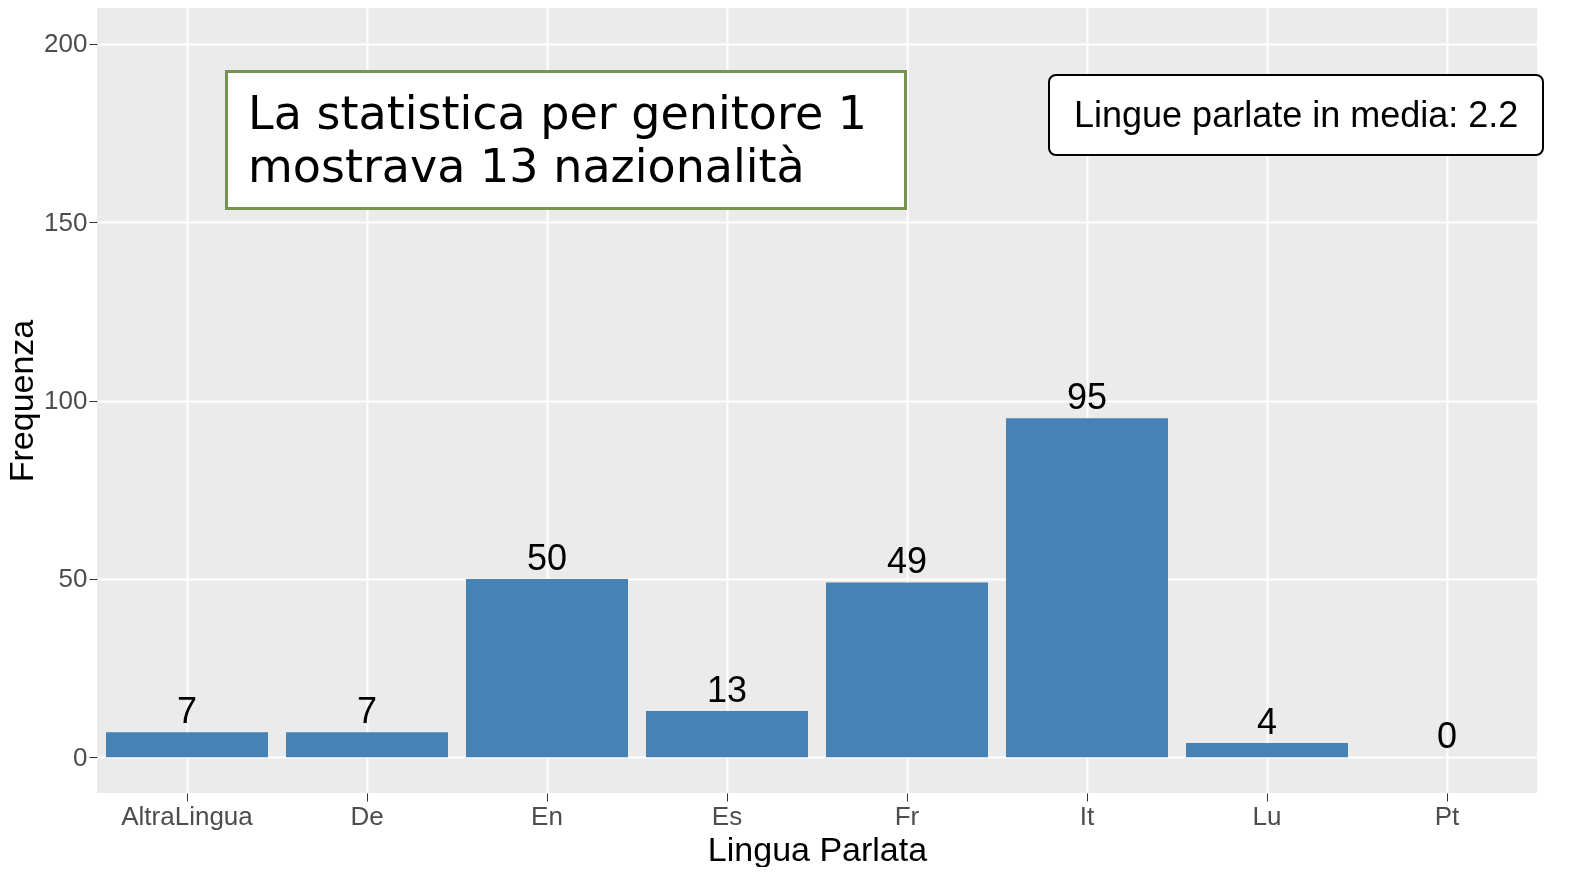  What do you see at coordinates (66, 400) in the screenshot?
I see `y-tick-label: 100` at bounding box center [66, 400].